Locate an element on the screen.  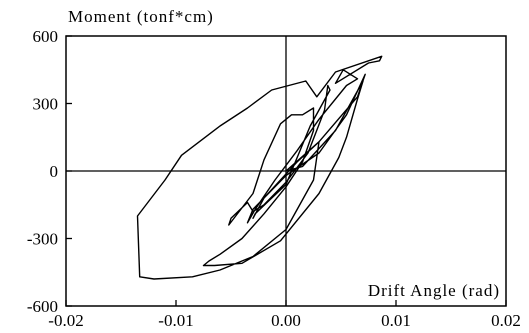
y-tick-label: 600 is located at coordinates (46, 36).